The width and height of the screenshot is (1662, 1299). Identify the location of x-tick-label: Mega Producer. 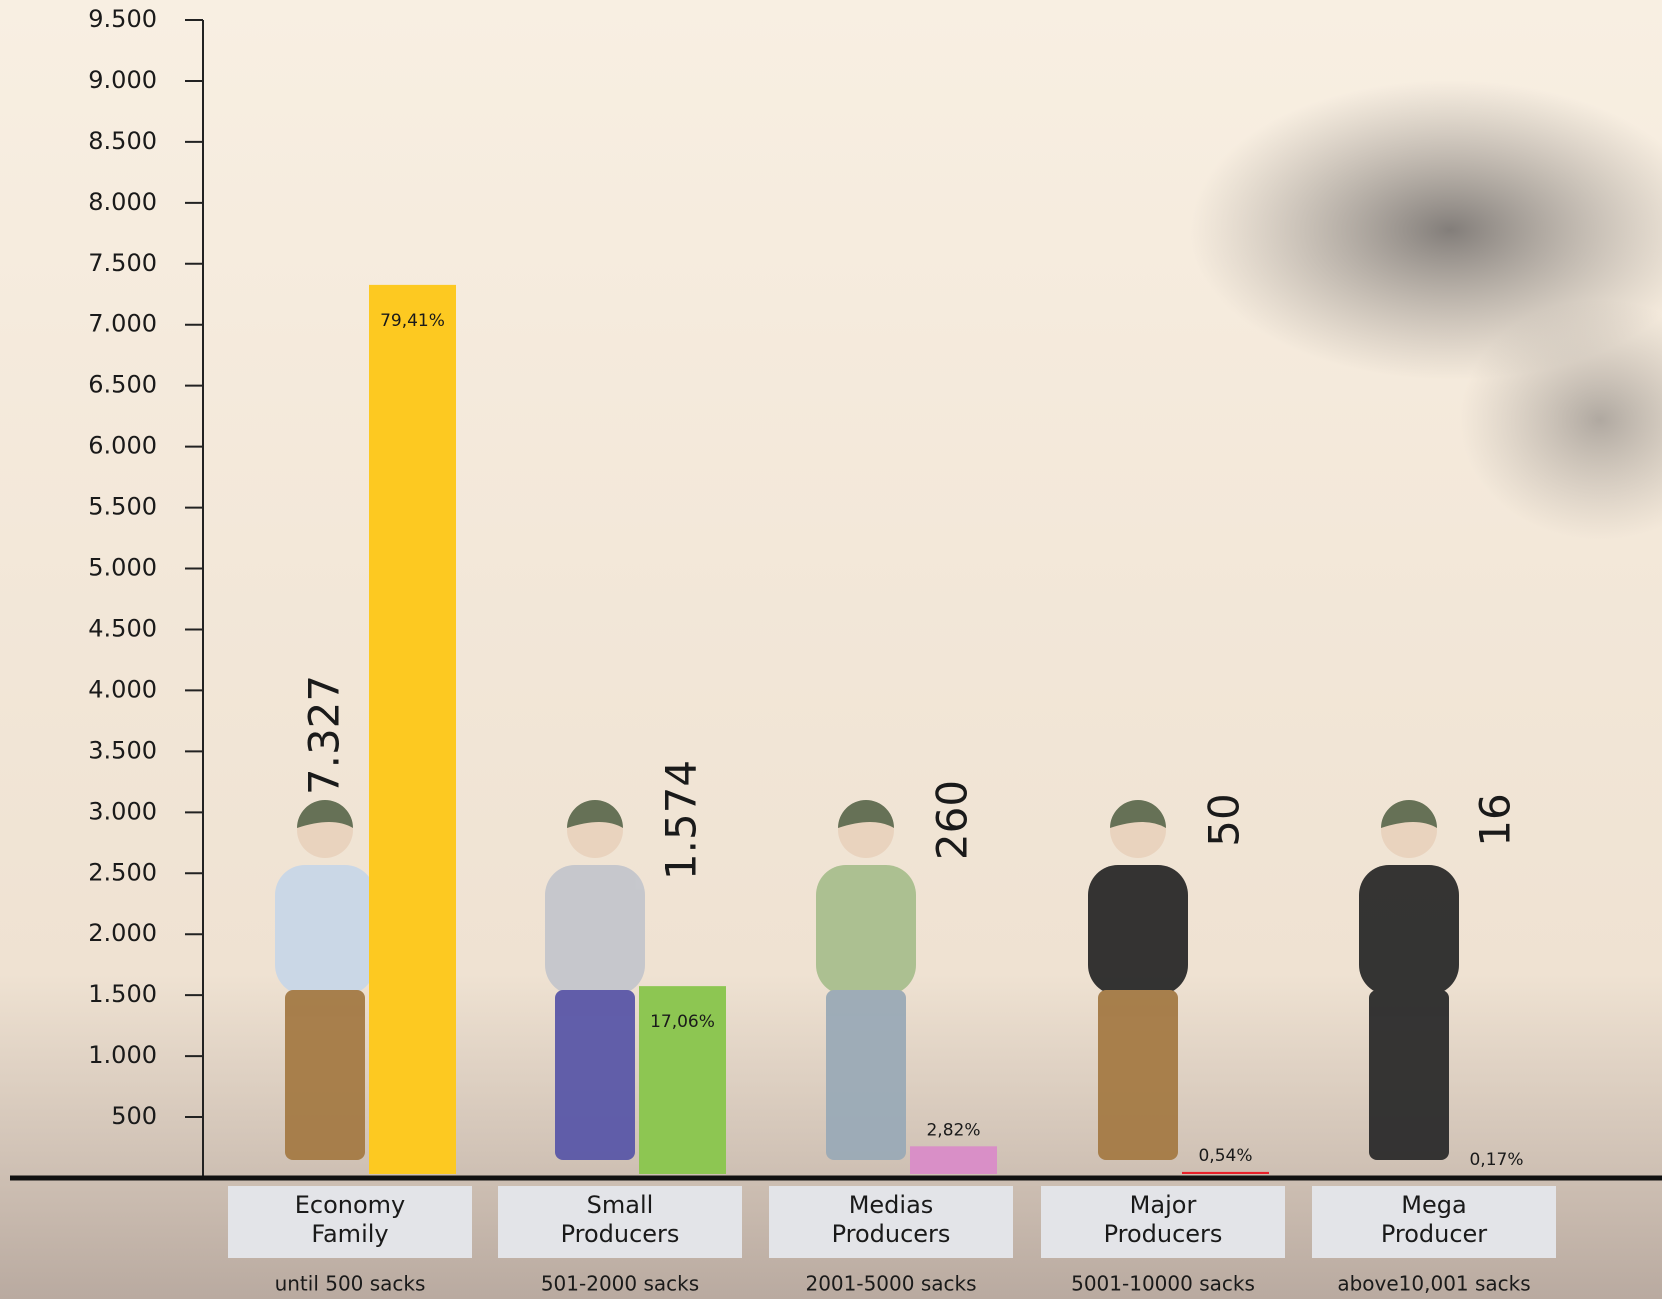
(1434, 1219).